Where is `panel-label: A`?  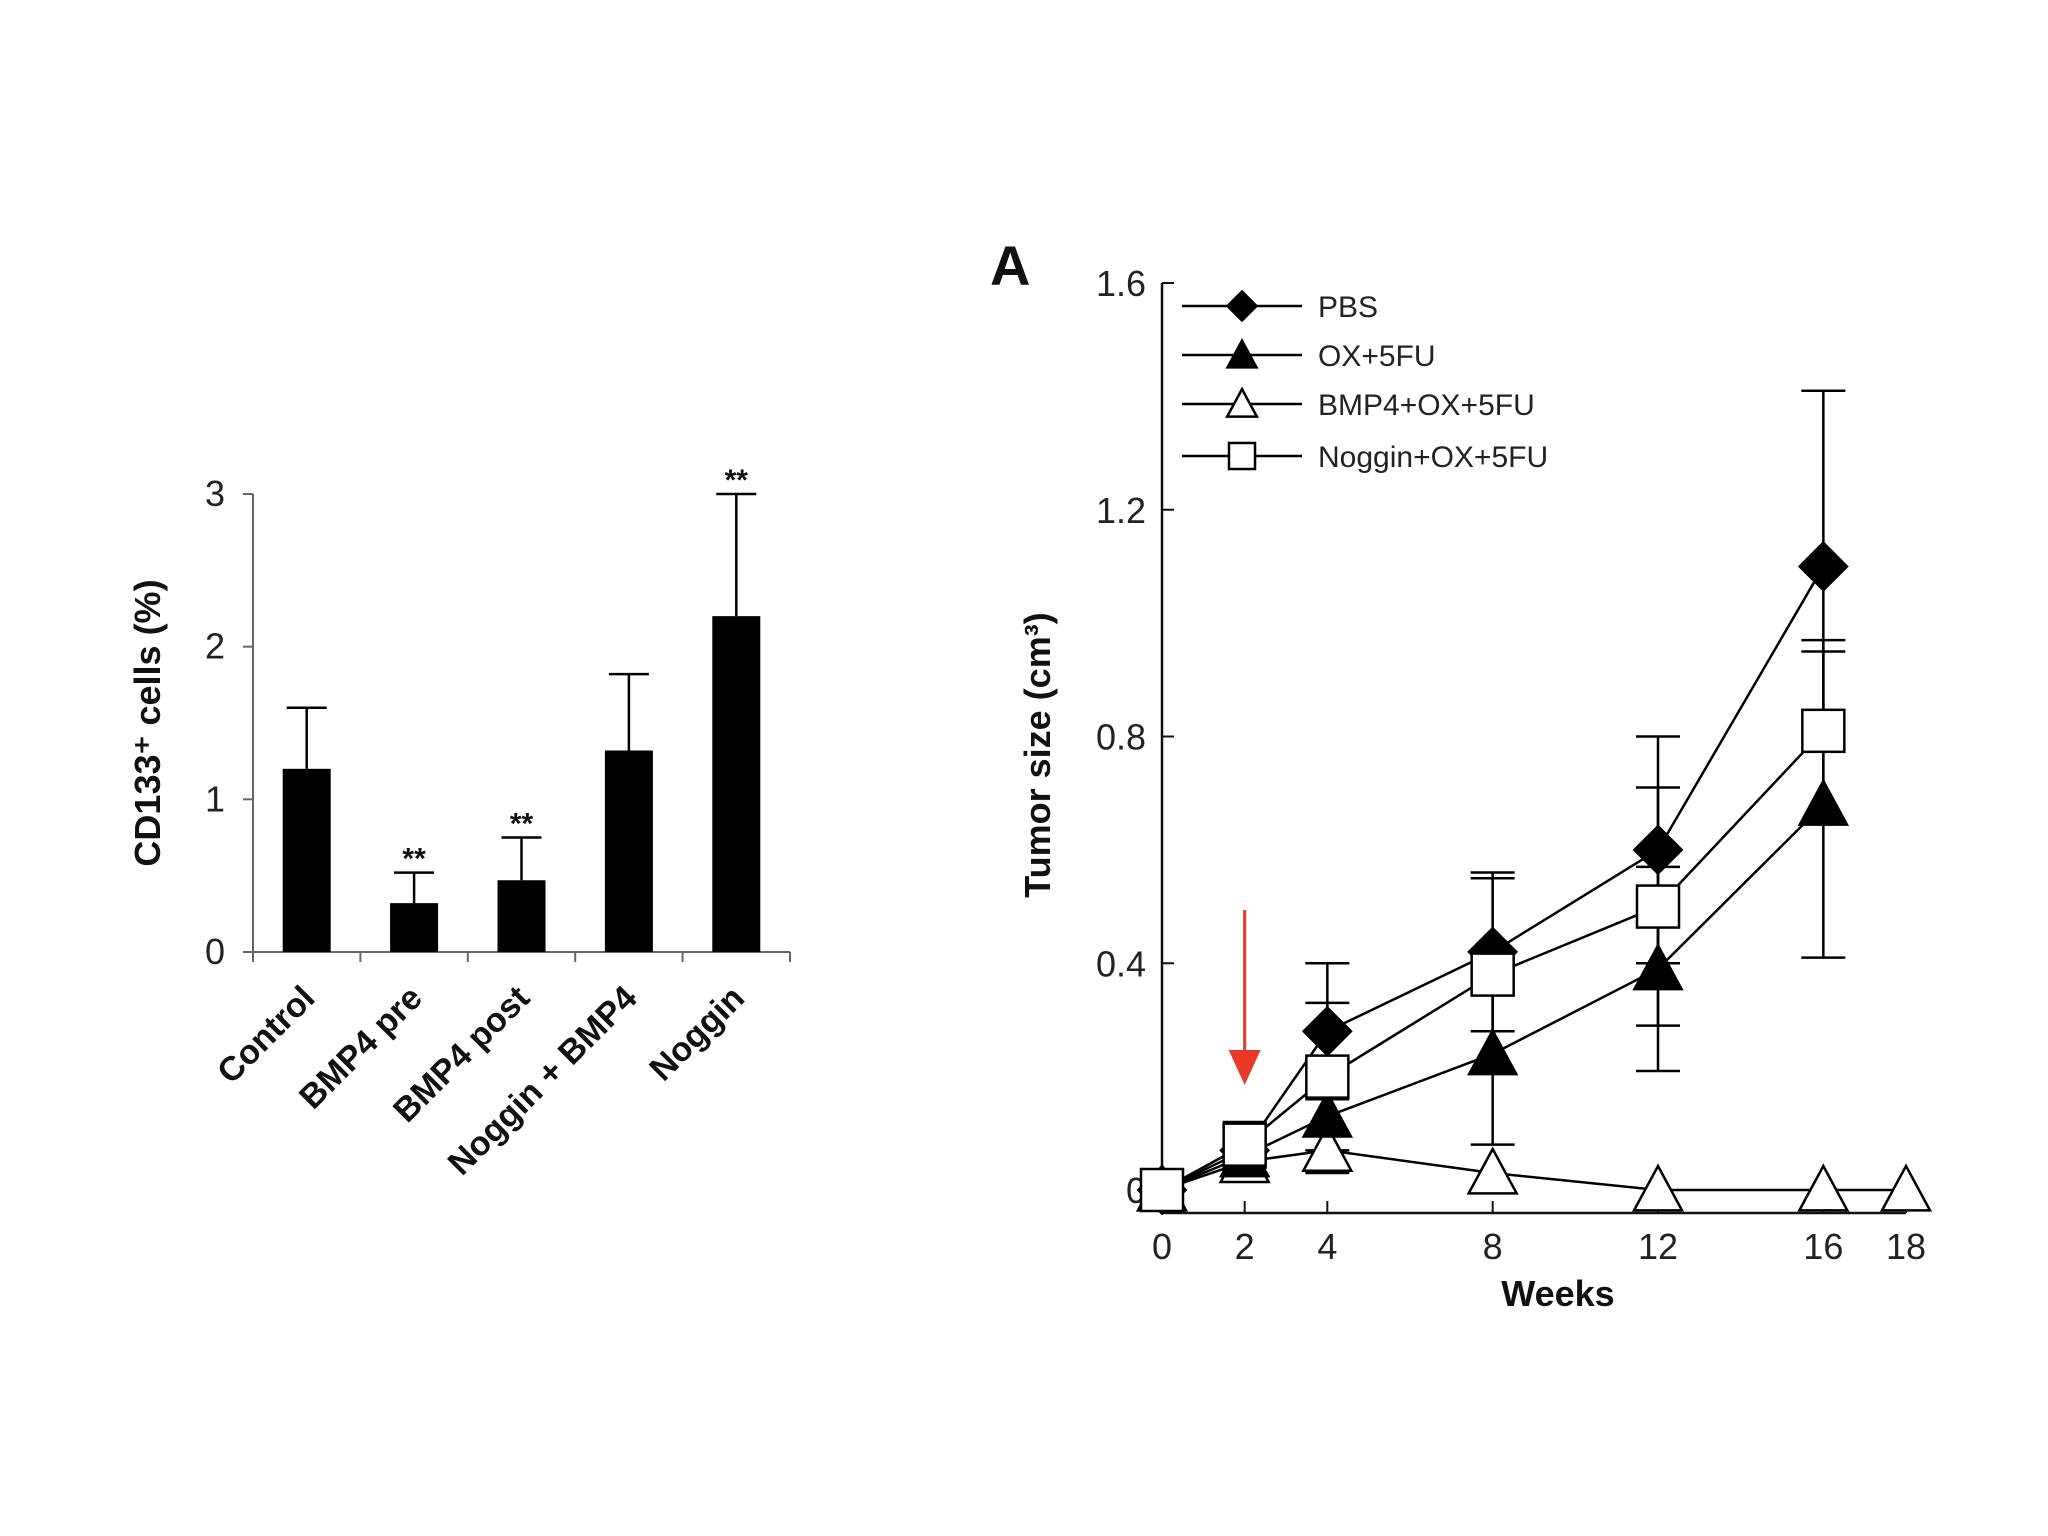 panel-label: A is located at coordinates (1010, 265).